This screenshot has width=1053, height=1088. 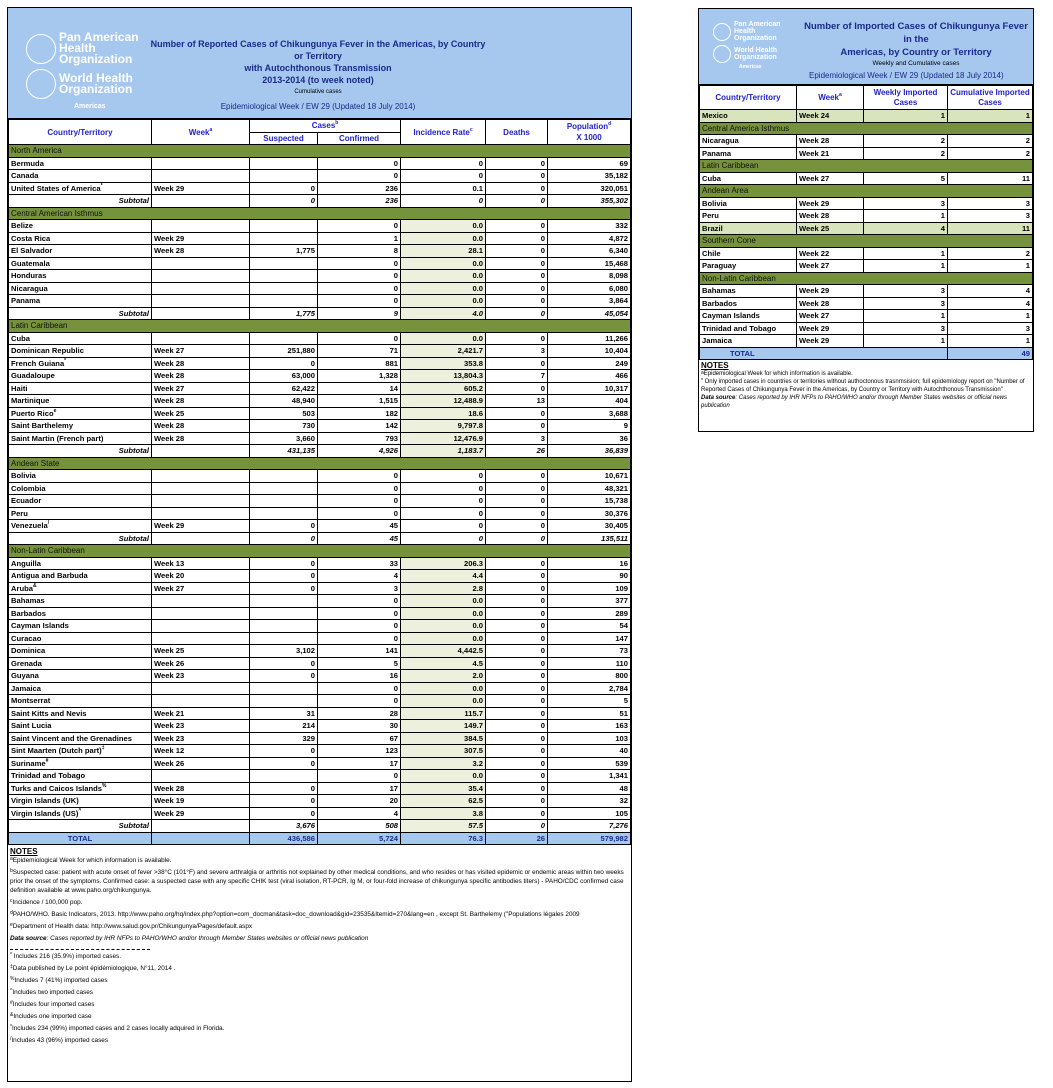 I want to click on population-cell: 48,321, so click(x=589, y=488).